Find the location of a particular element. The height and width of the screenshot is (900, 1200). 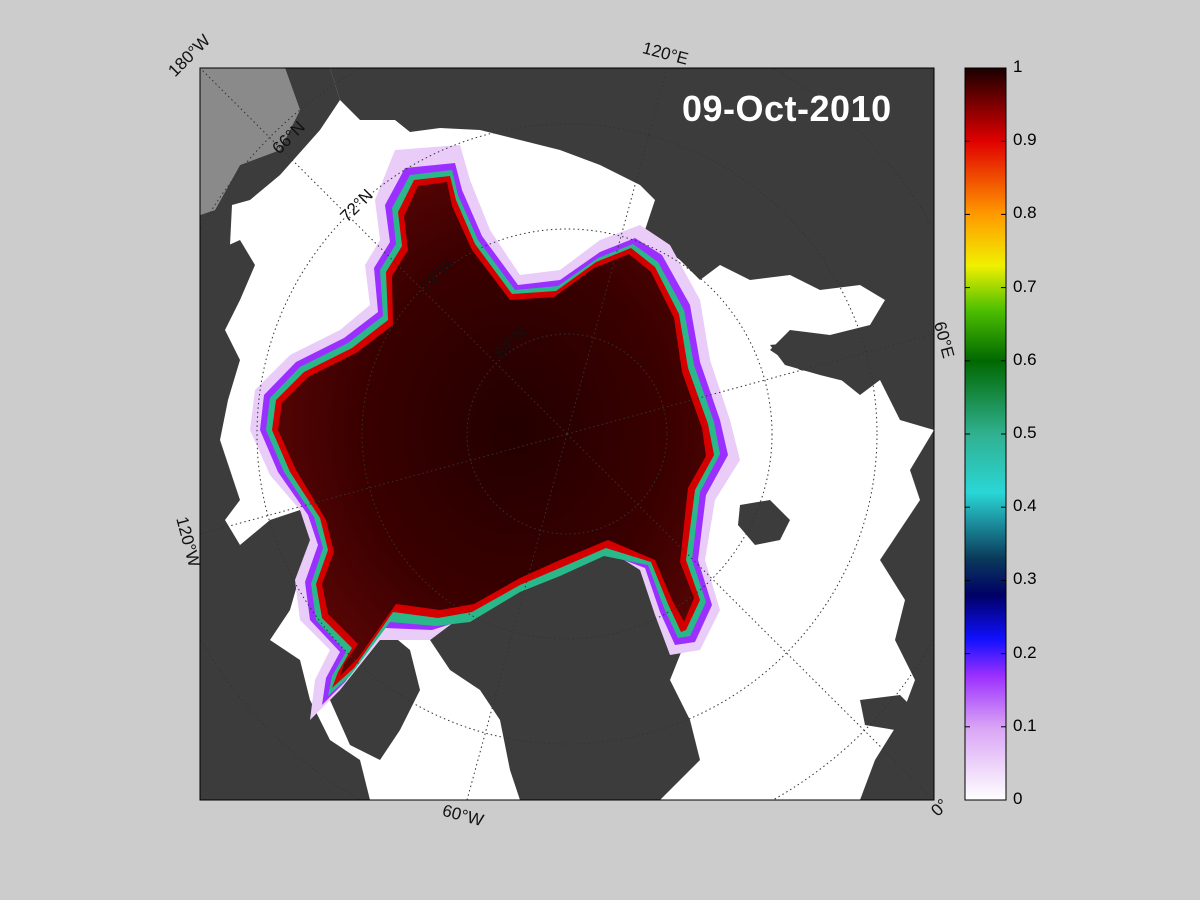

land-novaya-zemlya is located at coordinates (825, 362).